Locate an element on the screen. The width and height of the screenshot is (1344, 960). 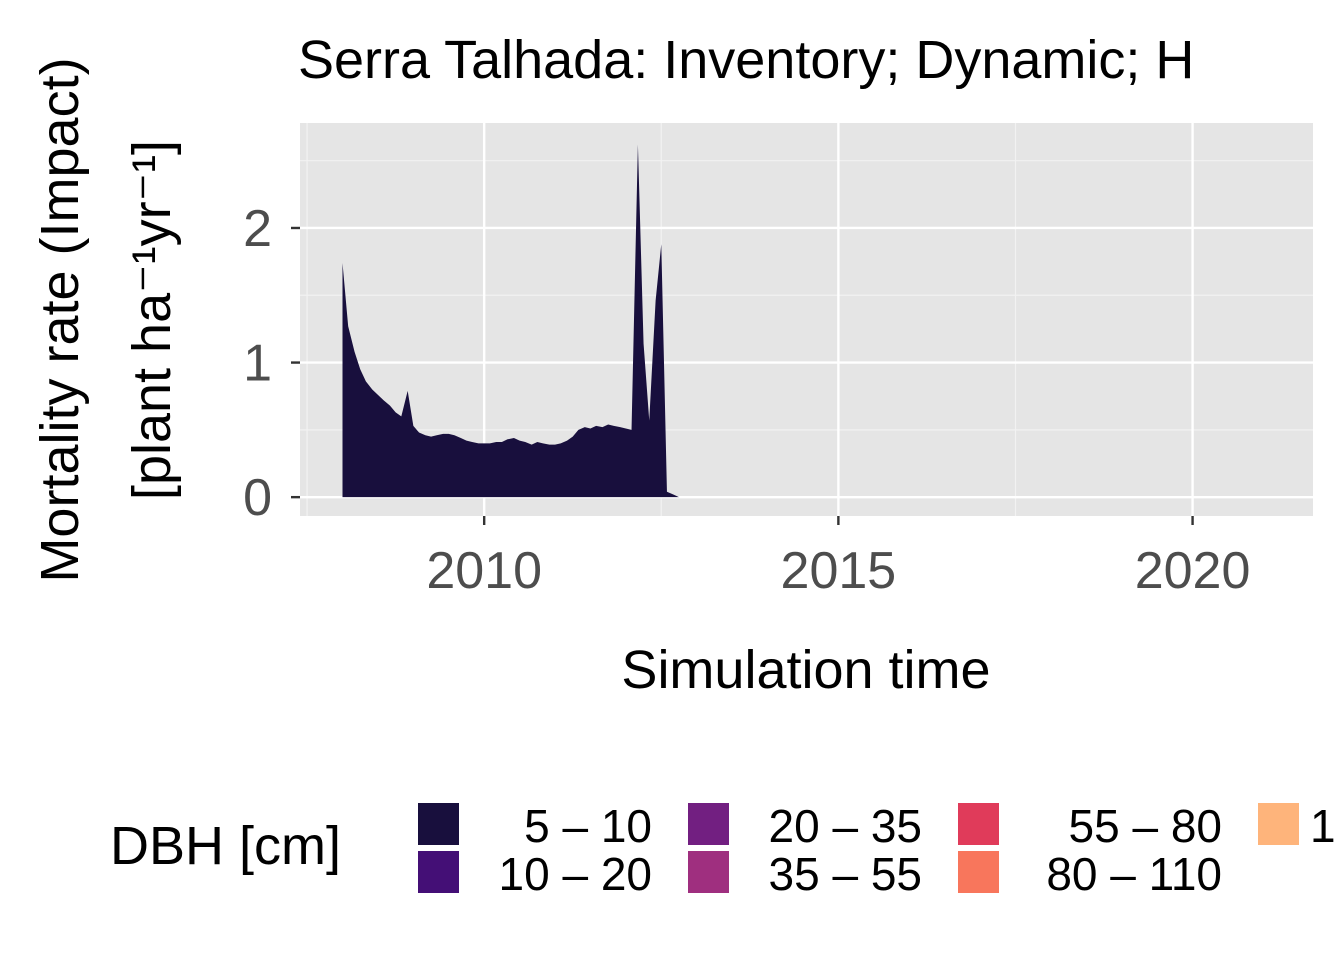
x-tick-label: 2010 is located at coordinates (484, 571).